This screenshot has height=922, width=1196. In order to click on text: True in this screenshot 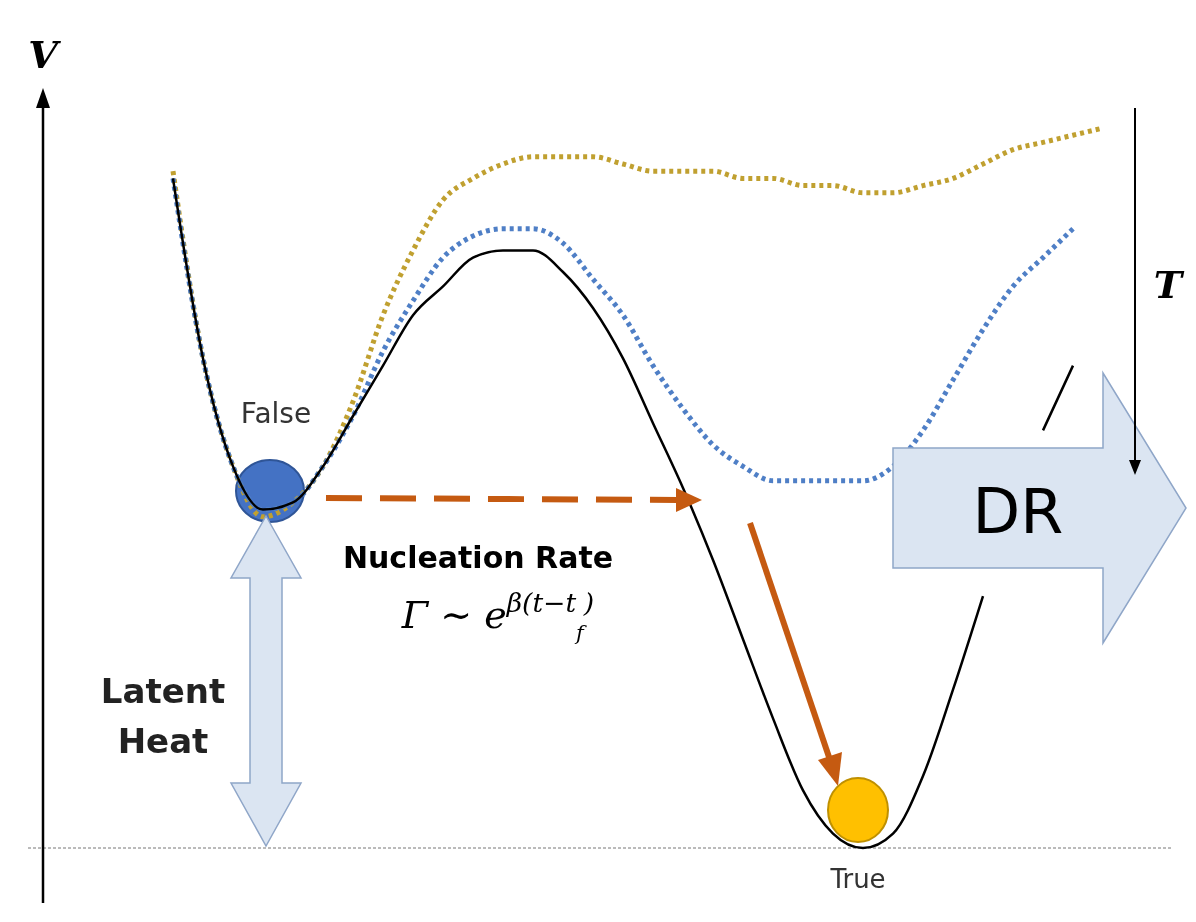, I will do `click(857, 879)`.